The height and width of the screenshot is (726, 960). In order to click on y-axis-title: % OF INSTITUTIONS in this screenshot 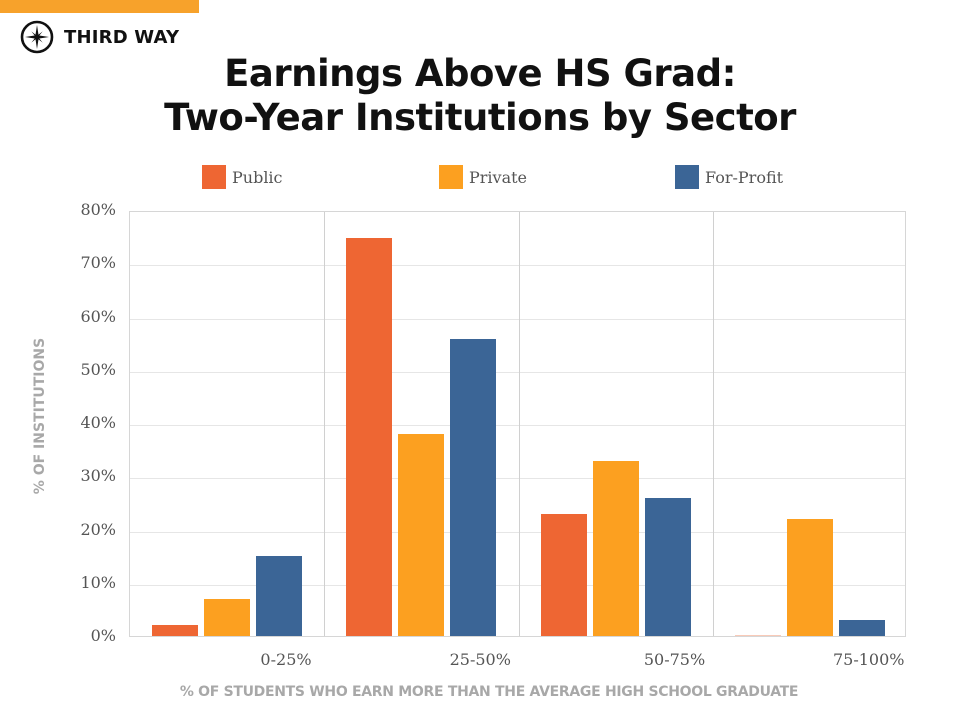, I will do `click(40, 416)`.